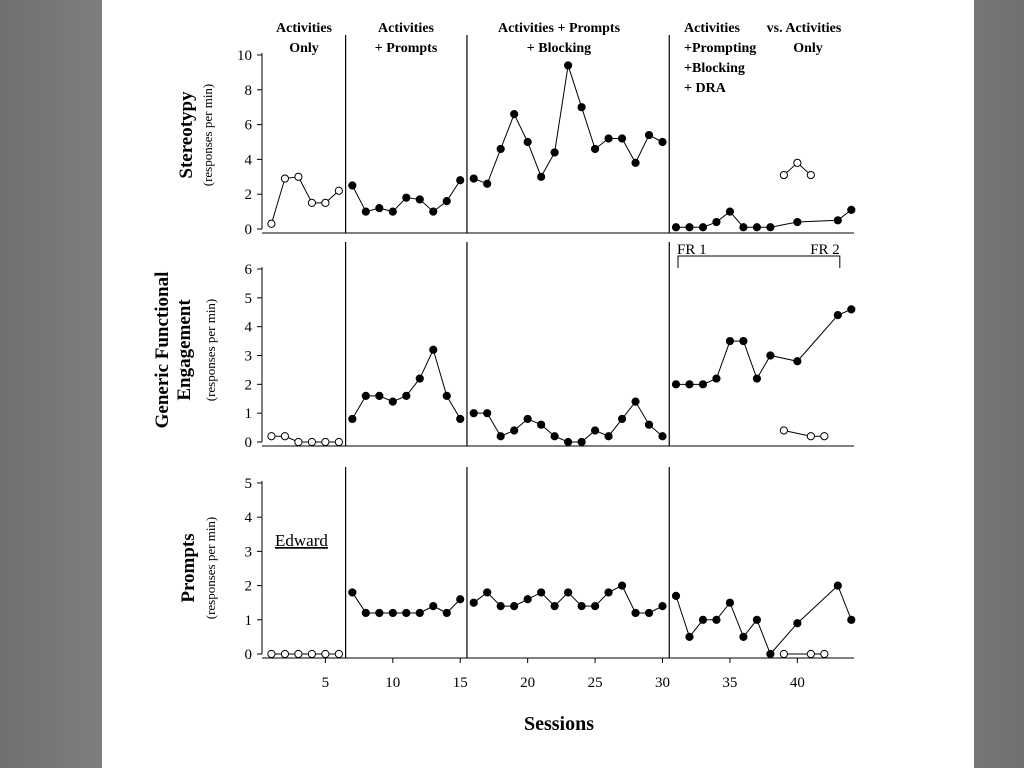  What do you see at coordinates (249, 655) in the screenshot?
I see `panel2-y-tick-label: 0` at bounding box center [249, 655].